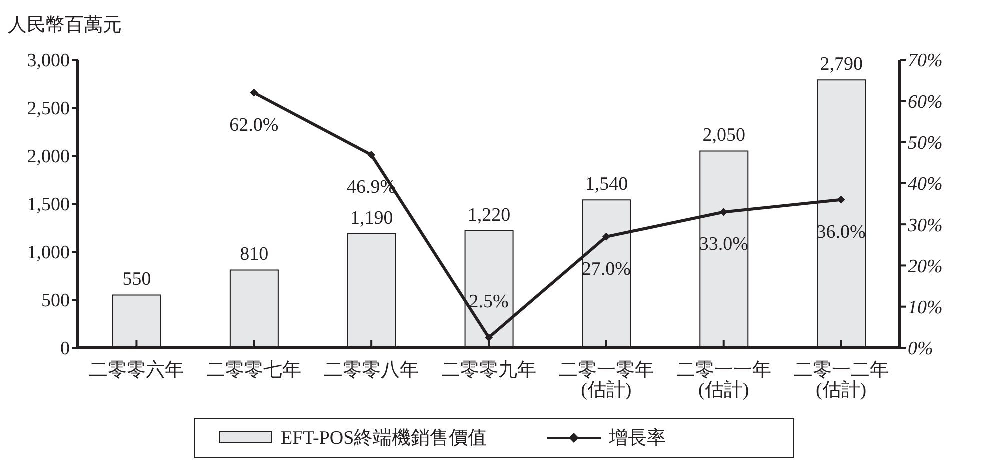  Describe the element at coordinates (925, 102) in the screenshot. I see `y2-tick-label: 60%` at that location.